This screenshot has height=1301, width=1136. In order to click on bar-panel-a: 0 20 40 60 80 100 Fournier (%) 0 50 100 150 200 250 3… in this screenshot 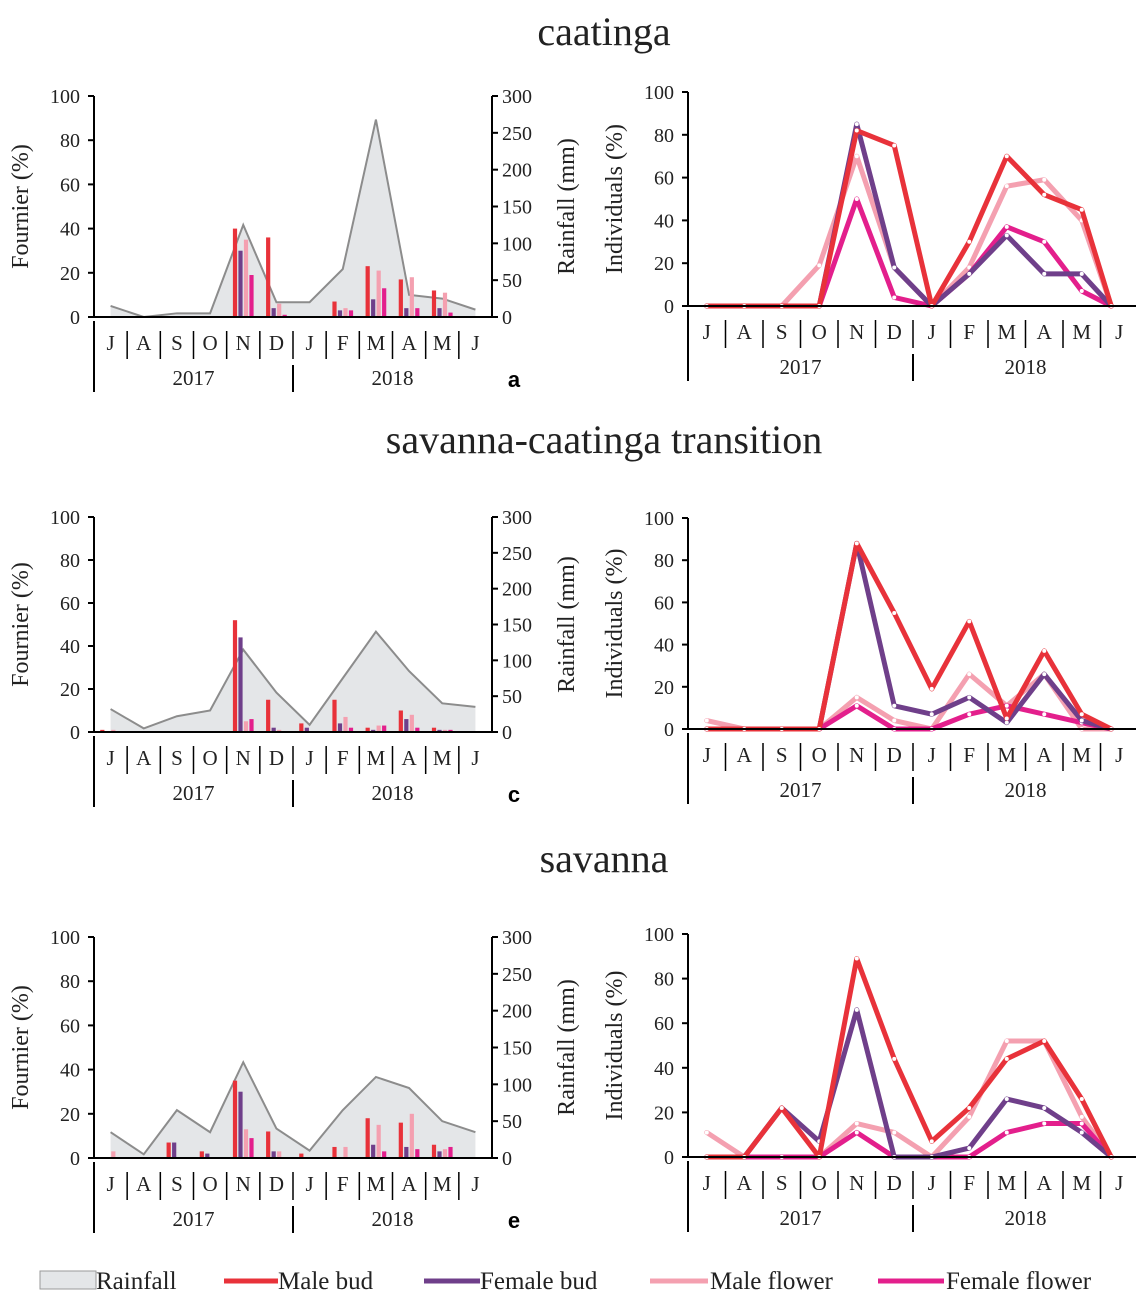, I will do `click(294, 239)`.